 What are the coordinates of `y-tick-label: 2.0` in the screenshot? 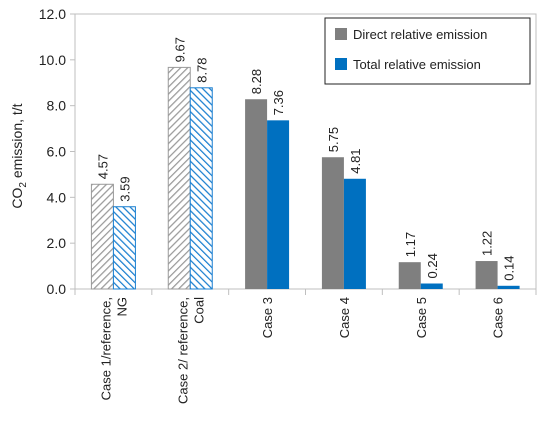 It's located at (57, 243).